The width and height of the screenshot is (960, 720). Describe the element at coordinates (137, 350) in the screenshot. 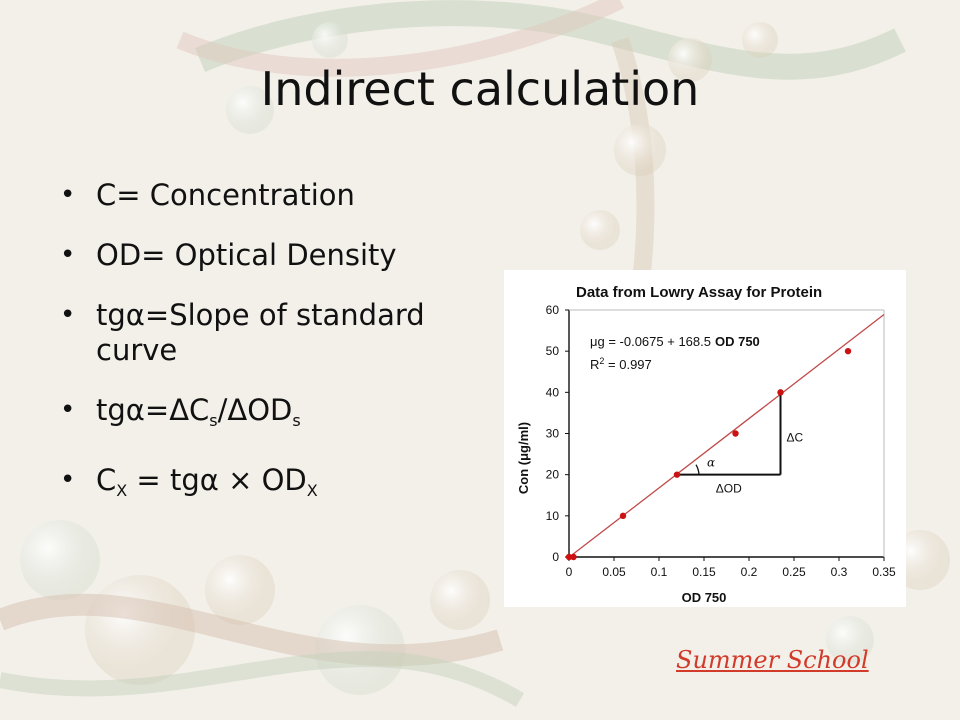

I see `bullet-text-line2: curve` at that location.